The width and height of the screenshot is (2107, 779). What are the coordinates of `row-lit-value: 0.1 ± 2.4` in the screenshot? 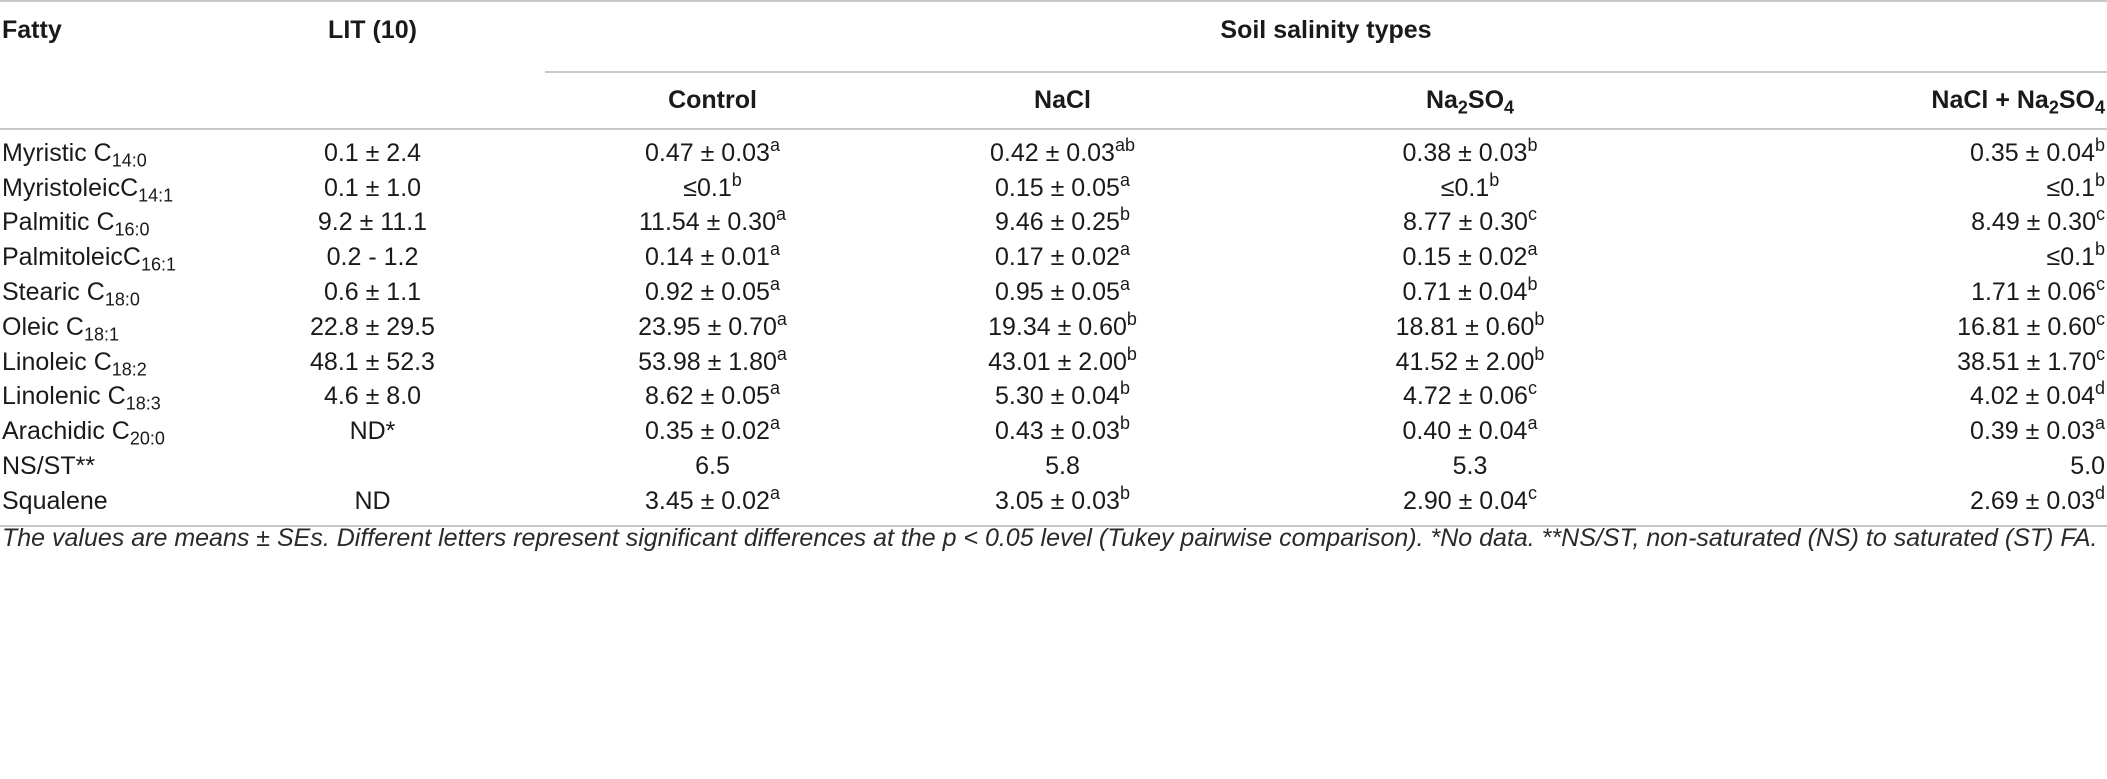 It's located at (372, 152).